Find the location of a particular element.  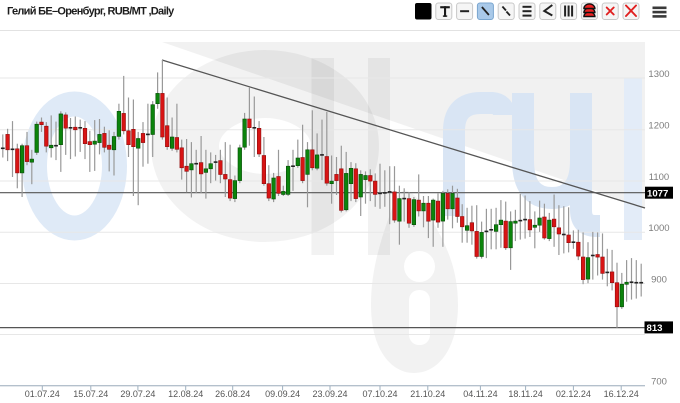

svg-text: 813 is located at coordinates (655, 328).